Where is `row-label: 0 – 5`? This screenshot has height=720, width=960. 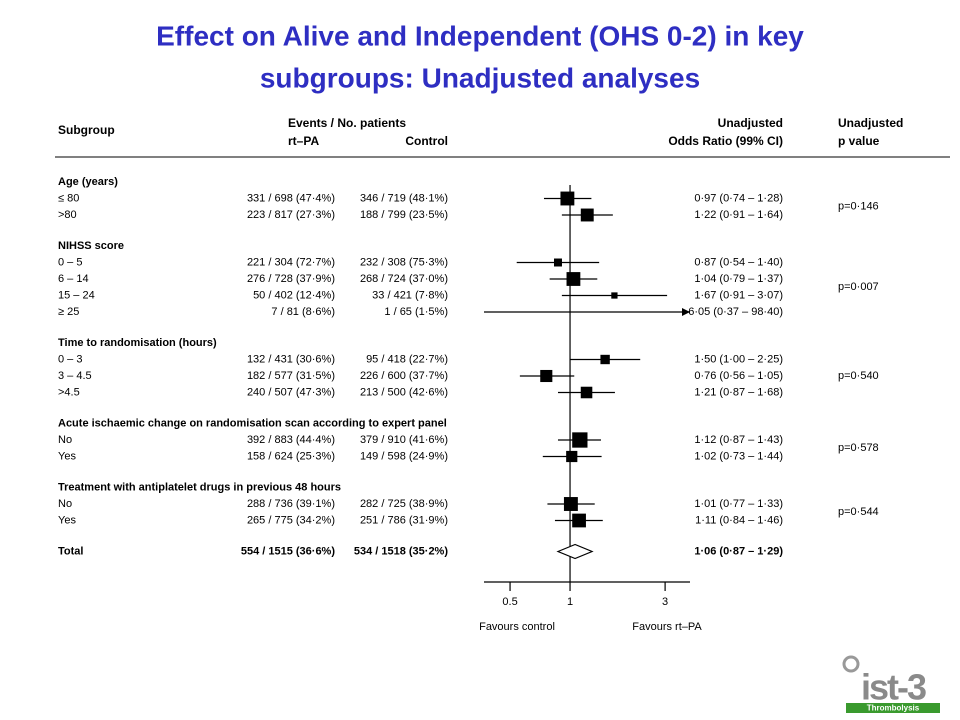
row-label: 0 – 5 is located at coordinates (70, 262).